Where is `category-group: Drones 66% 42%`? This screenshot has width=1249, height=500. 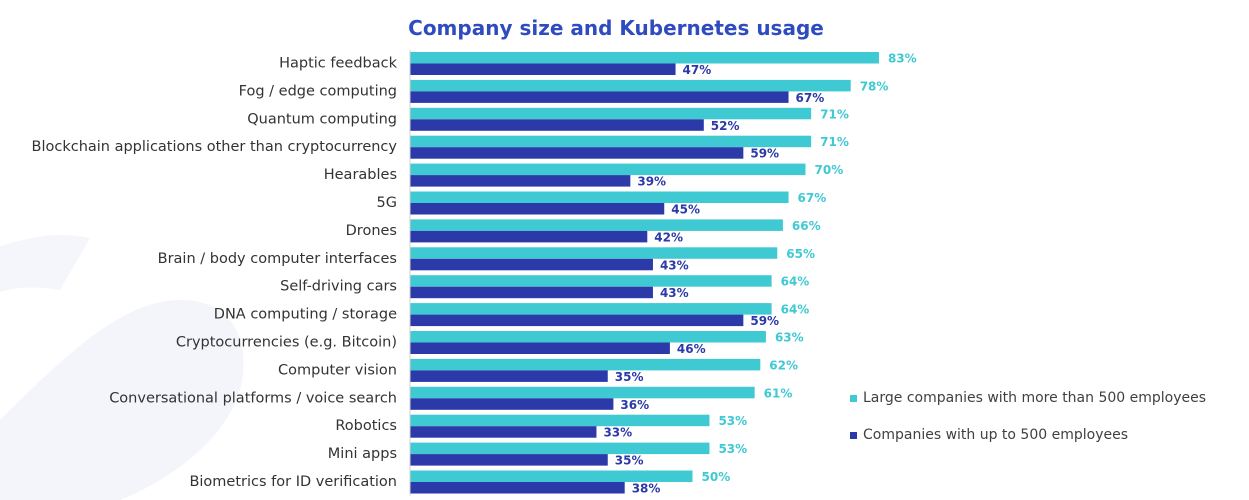
category-group: Drones 66% 42% is located at coordinates (583, 232).